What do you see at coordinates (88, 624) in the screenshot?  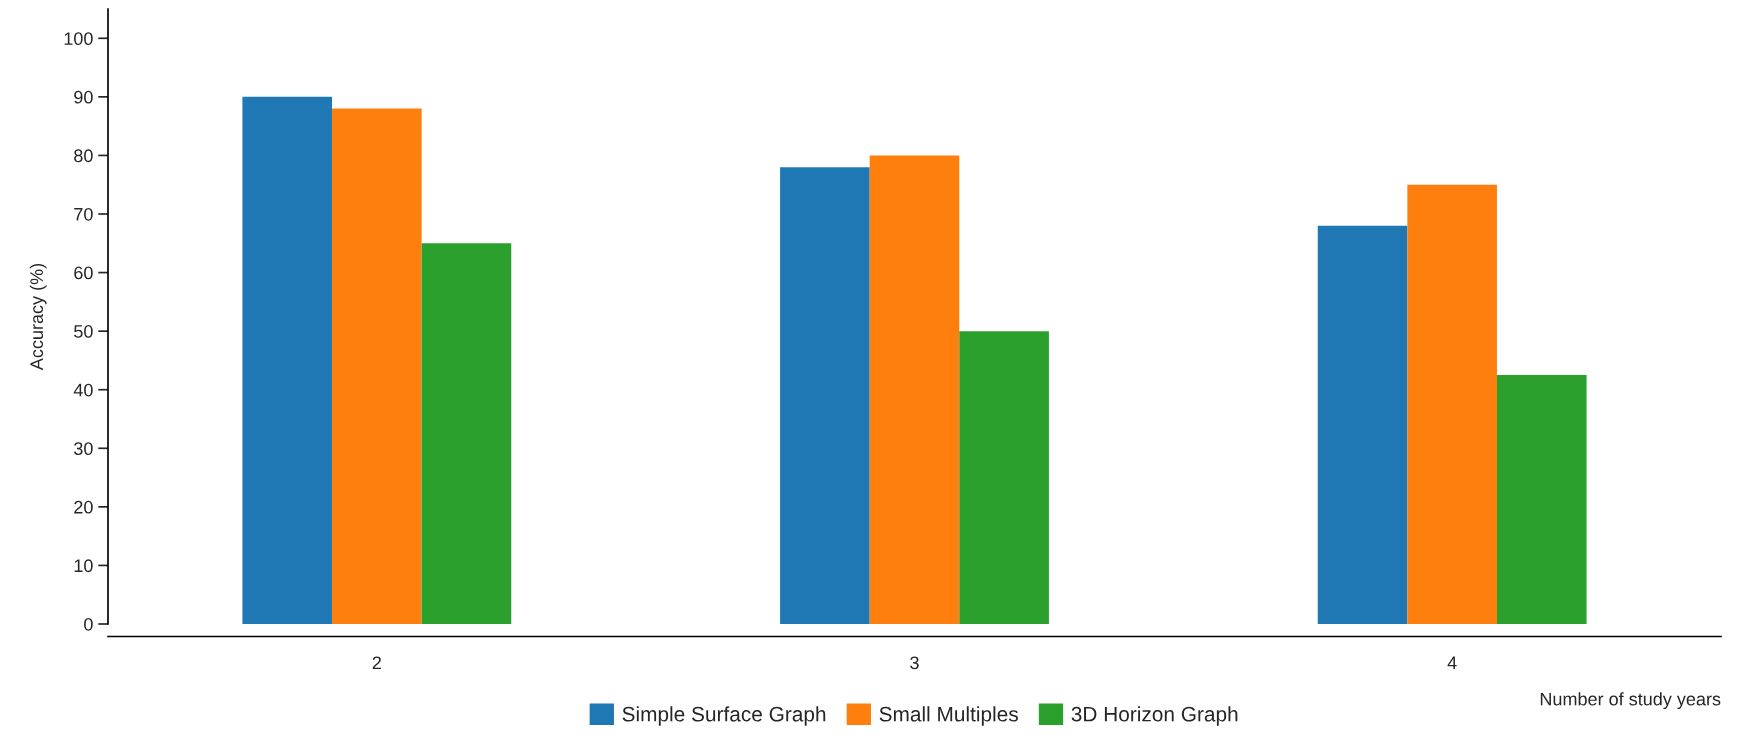 I see `y-tick-label: 0` at bounding box center [88, 624].